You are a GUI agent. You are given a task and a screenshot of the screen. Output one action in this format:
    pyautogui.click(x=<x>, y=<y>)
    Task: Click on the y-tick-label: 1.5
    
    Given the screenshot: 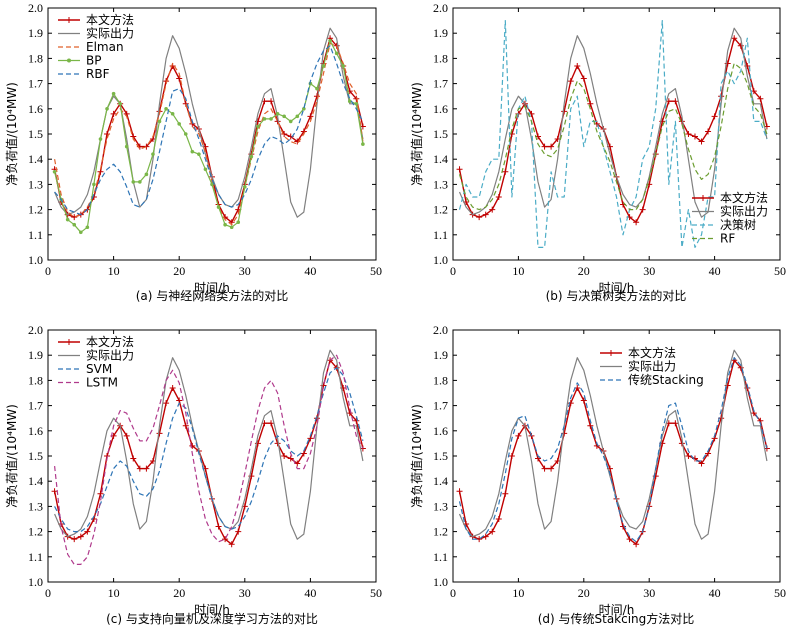 What is the action you would take?
    pyautogui.click(x=35, y=134)
    